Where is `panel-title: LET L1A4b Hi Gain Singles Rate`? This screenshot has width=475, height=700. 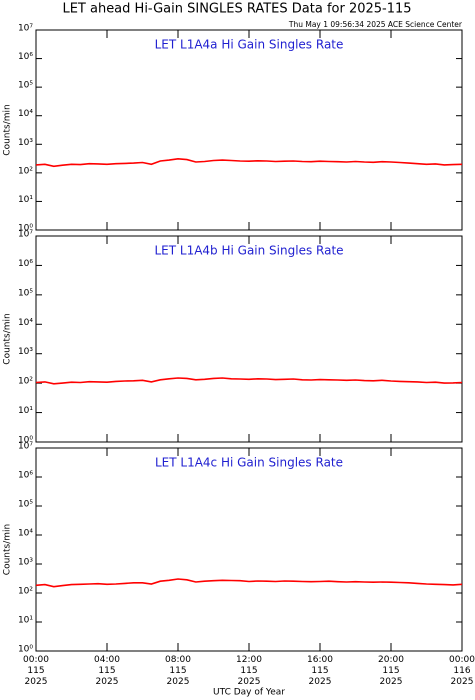 panel-title: LET L1A4b Hi Gain Singles Rate is located at coordinates (248, 251).